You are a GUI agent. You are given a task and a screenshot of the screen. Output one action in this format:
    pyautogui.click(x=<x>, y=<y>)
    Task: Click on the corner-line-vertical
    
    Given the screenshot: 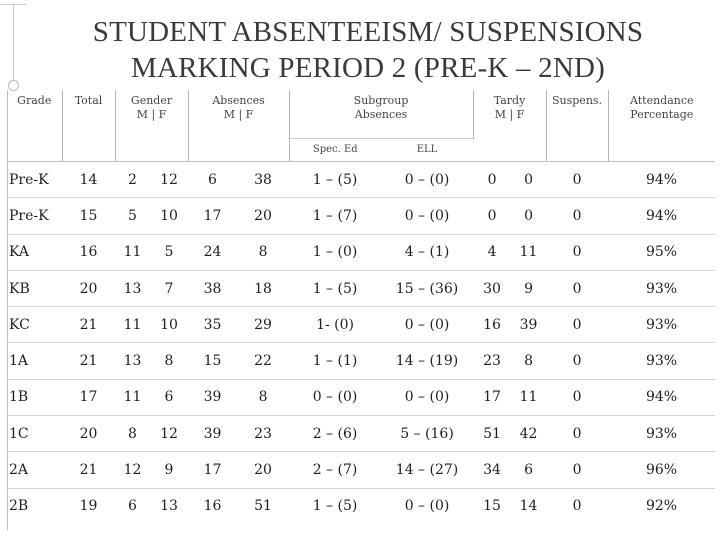 What is the action you would take?
    pyautogui.click(x=13, y=43)
    